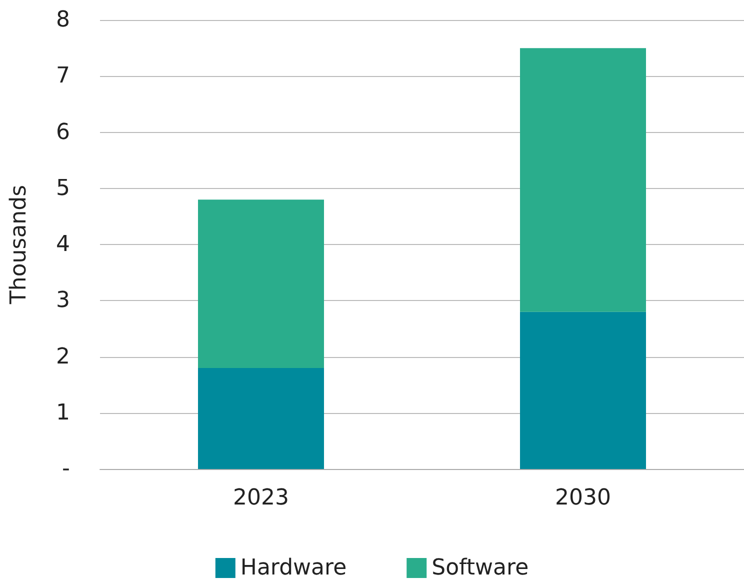 The width and height of the screenshot is (744, 584). Describe the element at coordinates (480, 568) in the screenshot. I see `legend-label: Software` at that location.